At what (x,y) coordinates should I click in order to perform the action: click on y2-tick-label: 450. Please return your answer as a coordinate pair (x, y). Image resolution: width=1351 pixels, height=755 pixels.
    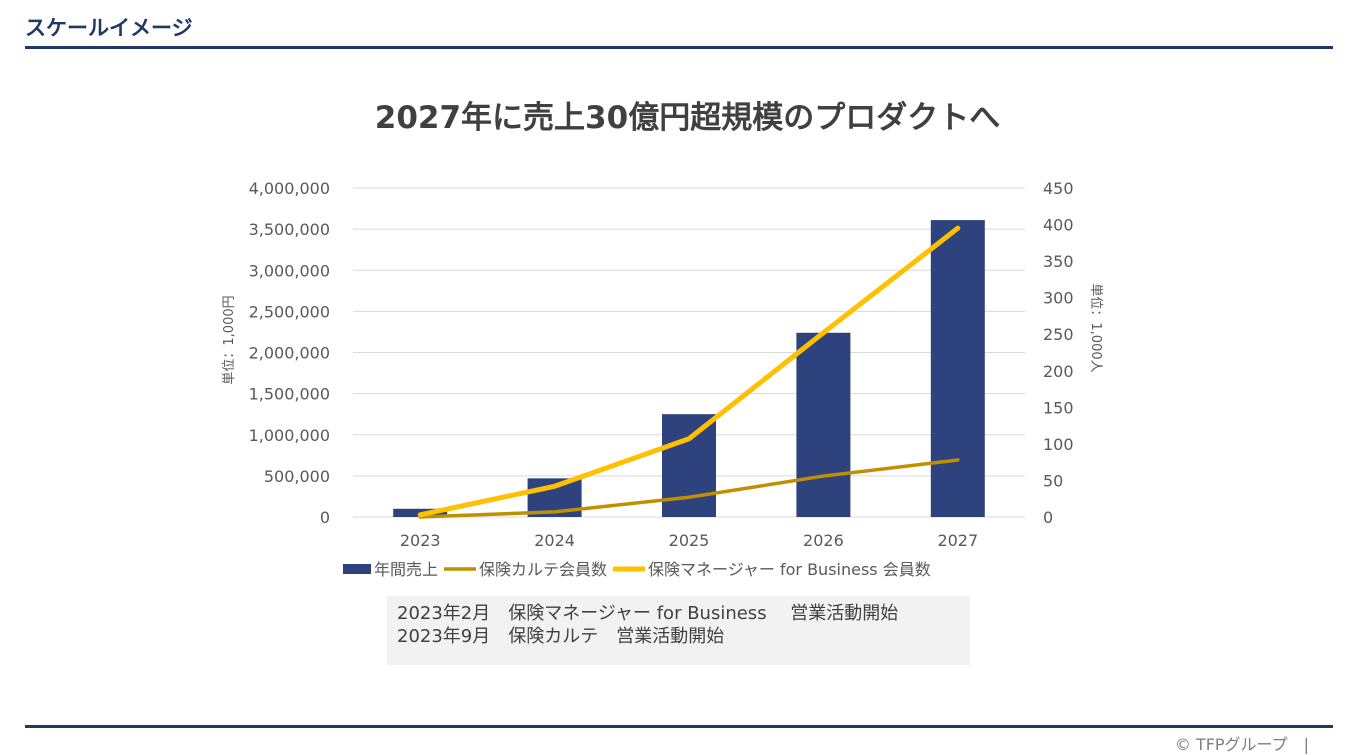
    Looking at the image, I should click on (1058, 188).